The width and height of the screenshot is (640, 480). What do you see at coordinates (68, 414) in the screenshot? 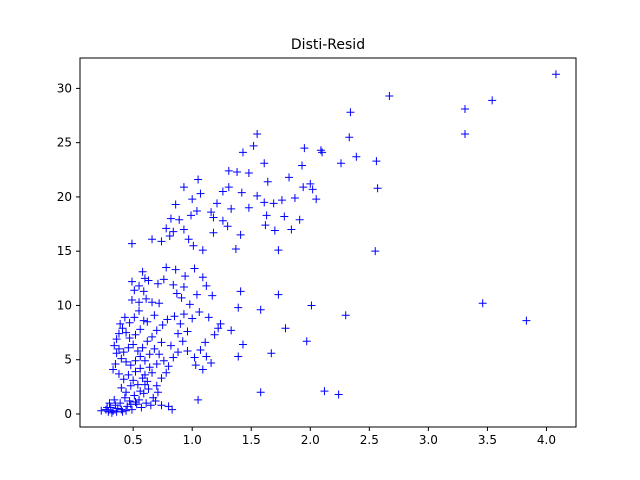
I see `y-tick-label: 0` at bounding box center [68, 414].